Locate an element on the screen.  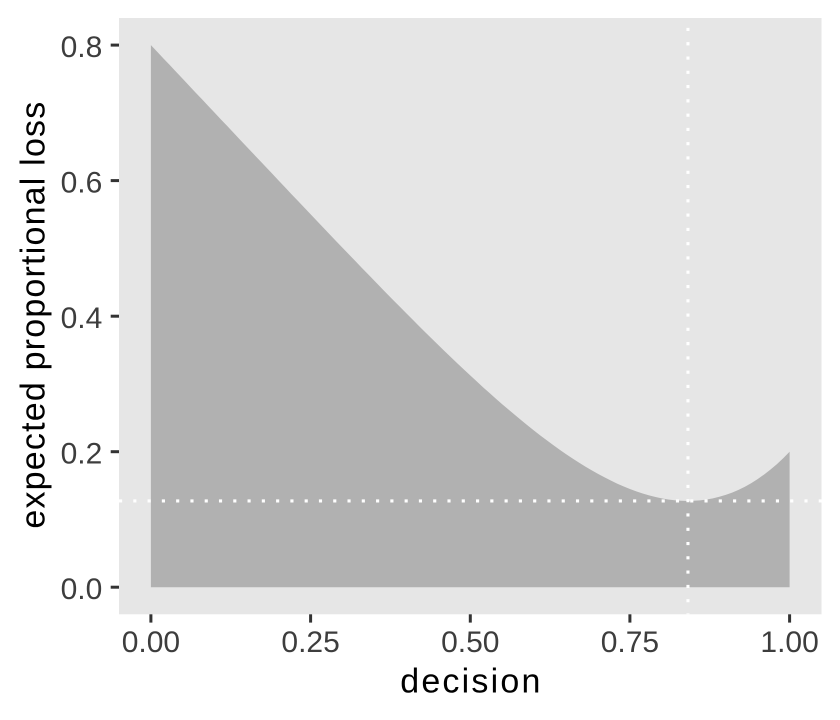
svg-text: 0.50 is located at coordinates (470, 642).